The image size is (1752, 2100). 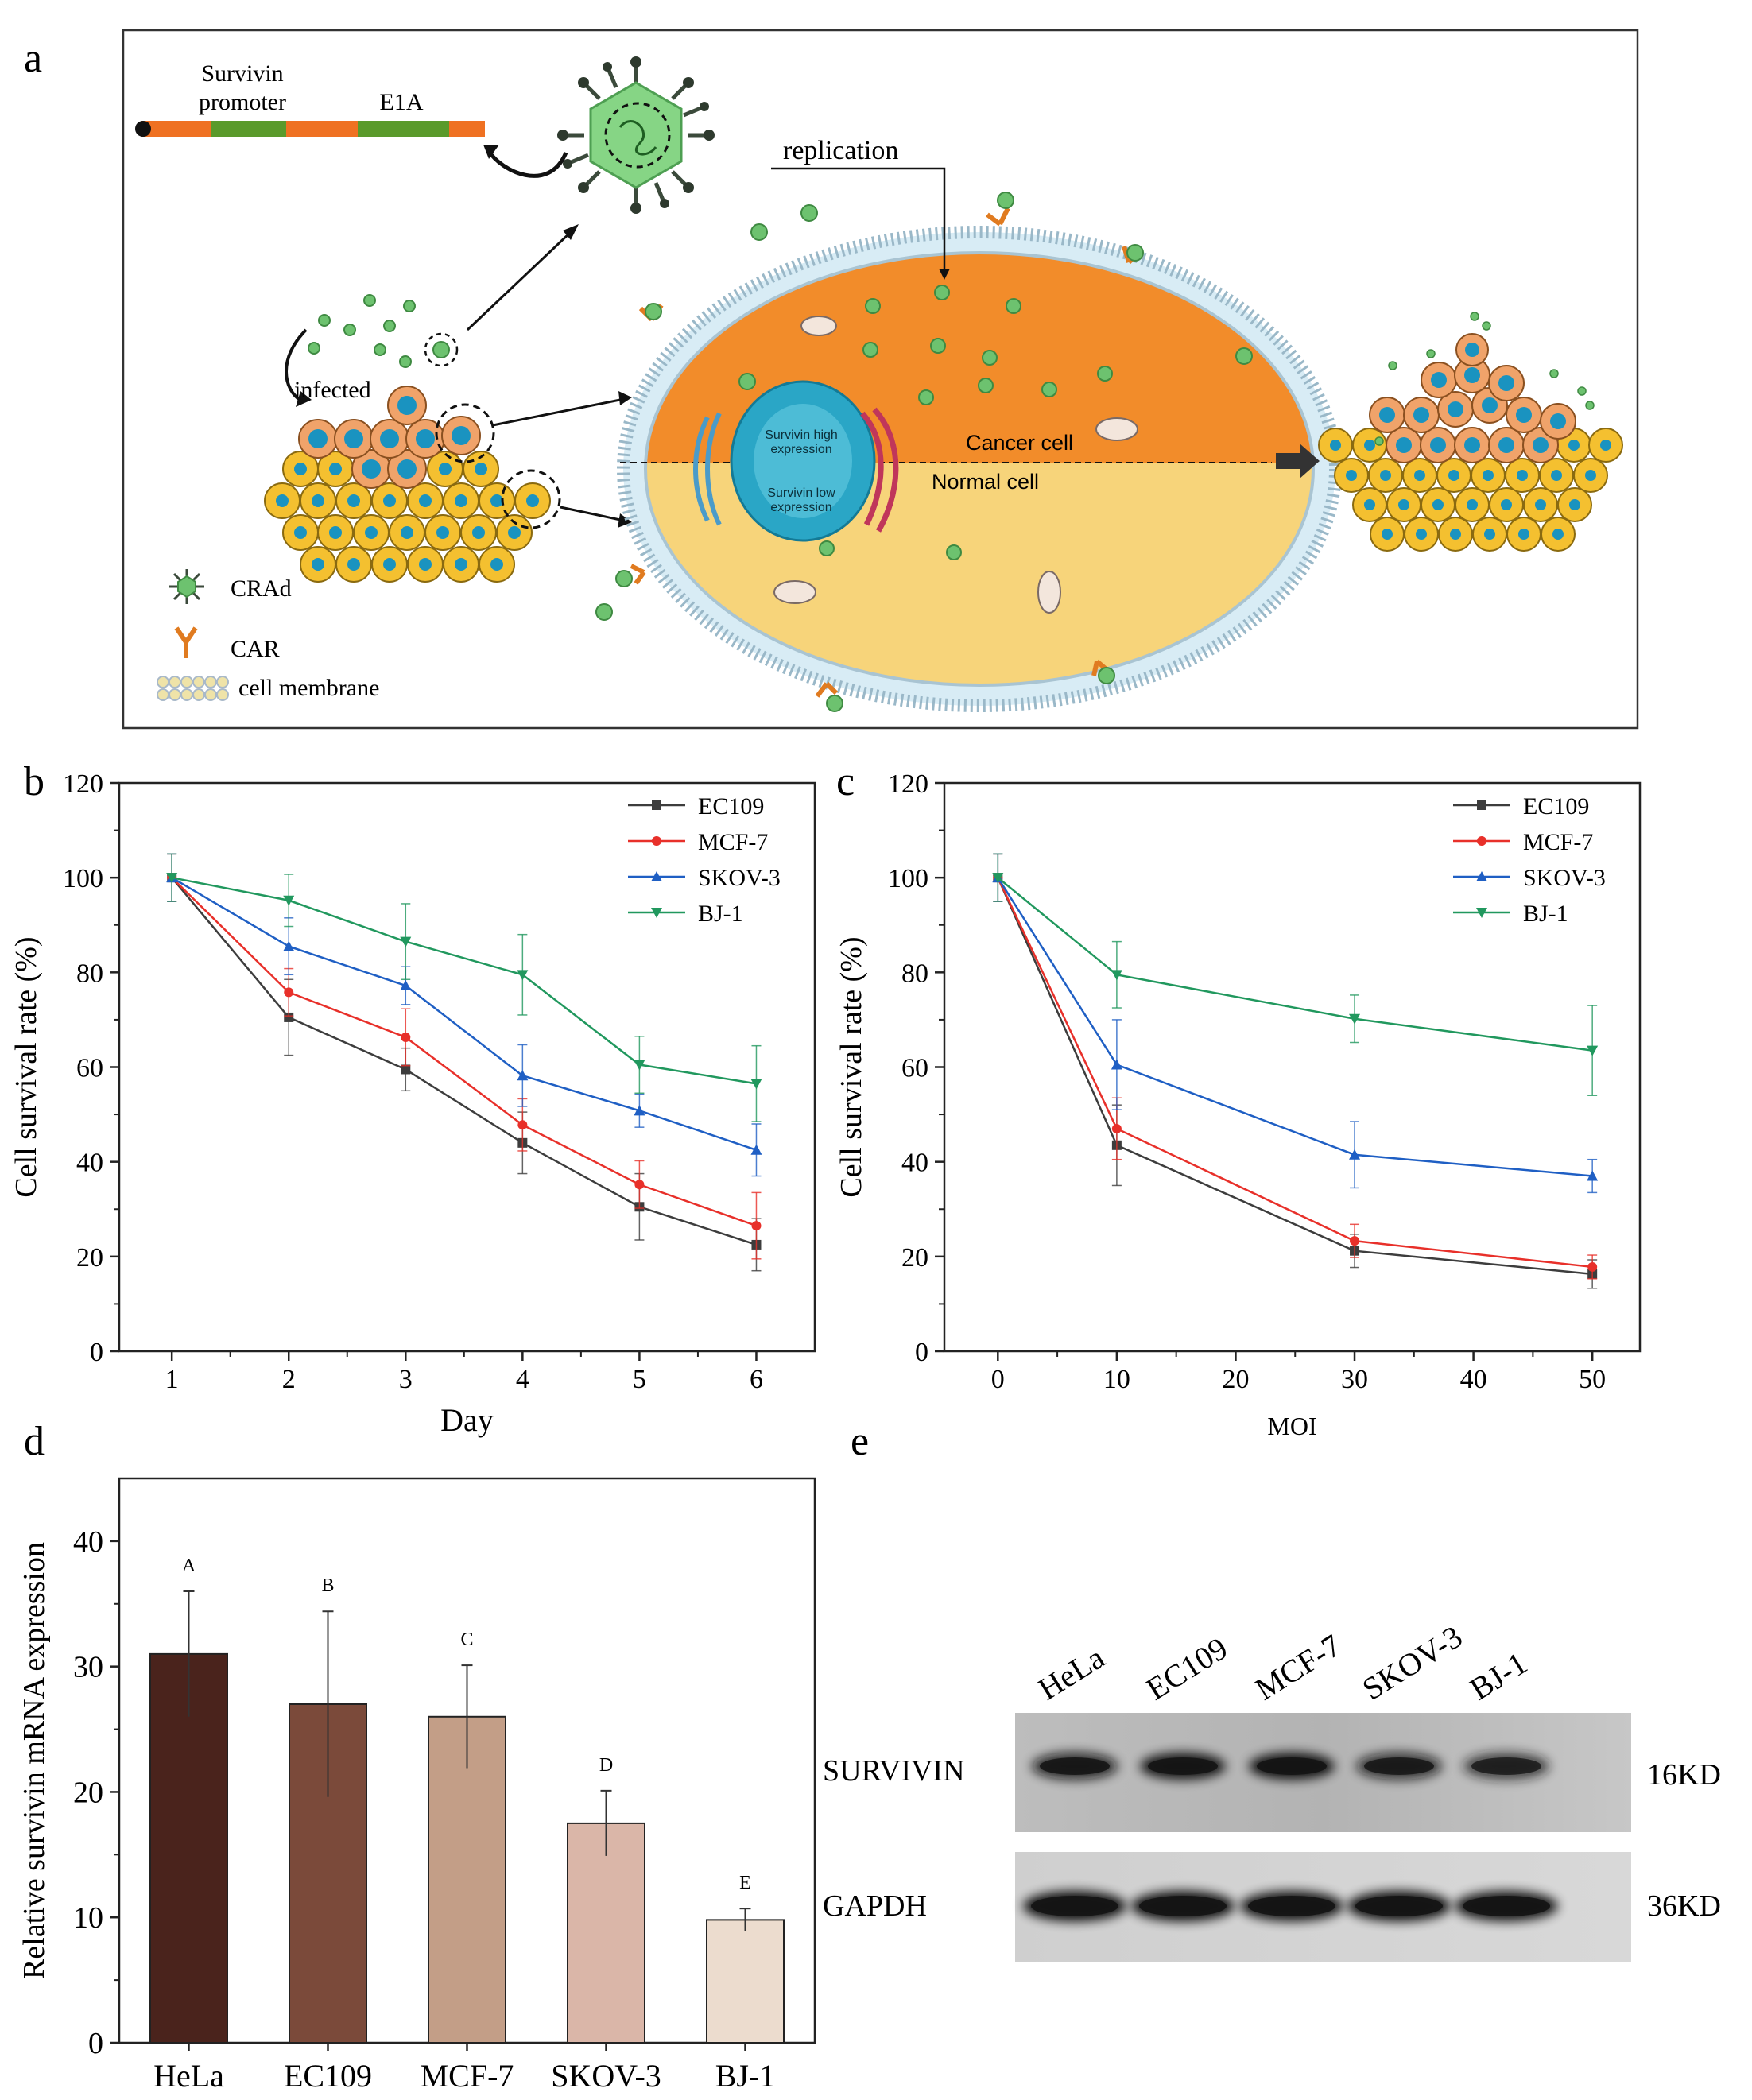 What do you see at coordinates (527, 163) in the screenshot?
I see `arrow-to-construct` at bounding box center [527, 163].